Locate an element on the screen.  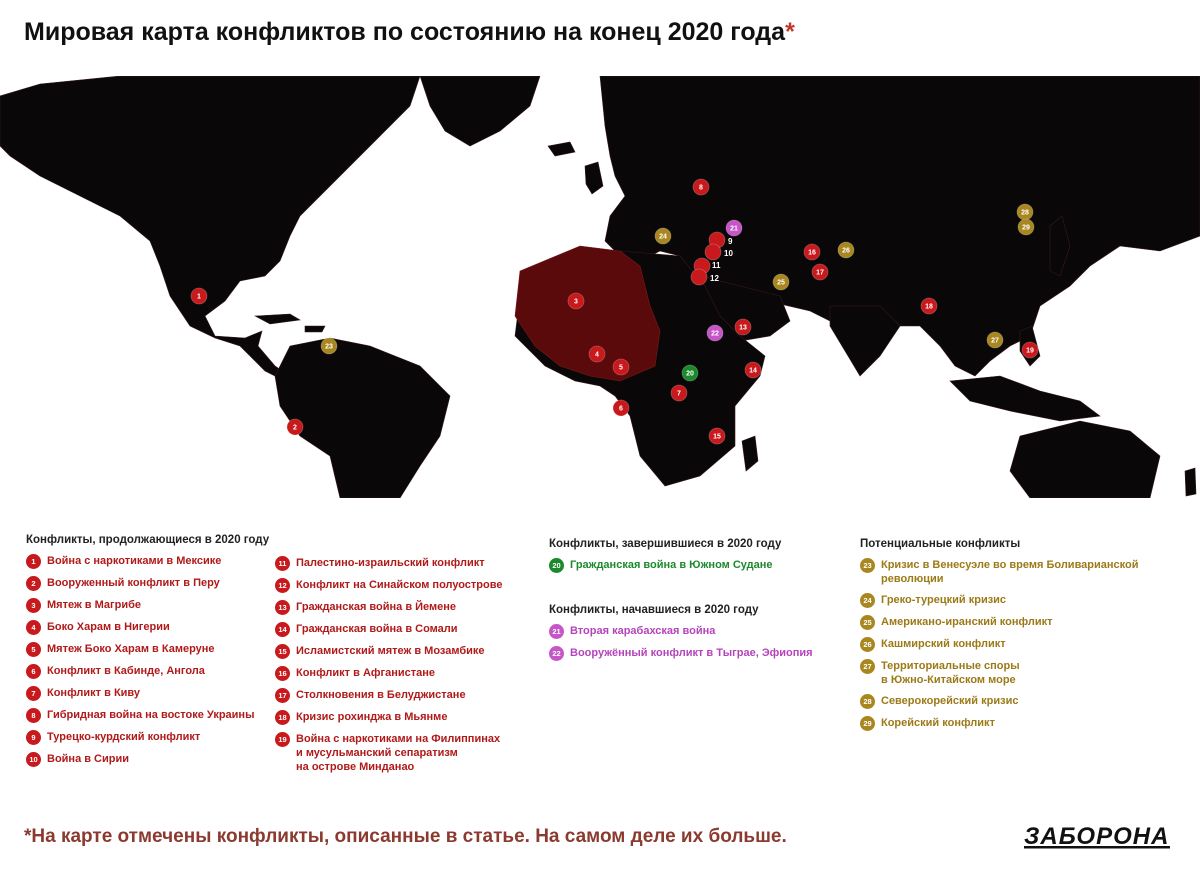
map-marker-number: 20 is located at coordinates (690, 374).